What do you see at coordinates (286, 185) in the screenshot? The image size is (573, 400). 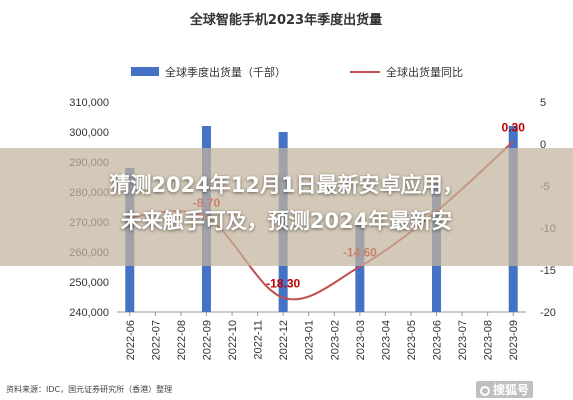 I see `overlay-headline-1: 猜测2024年12月1日最新安卓应用，` at bounding box center [286, 185].